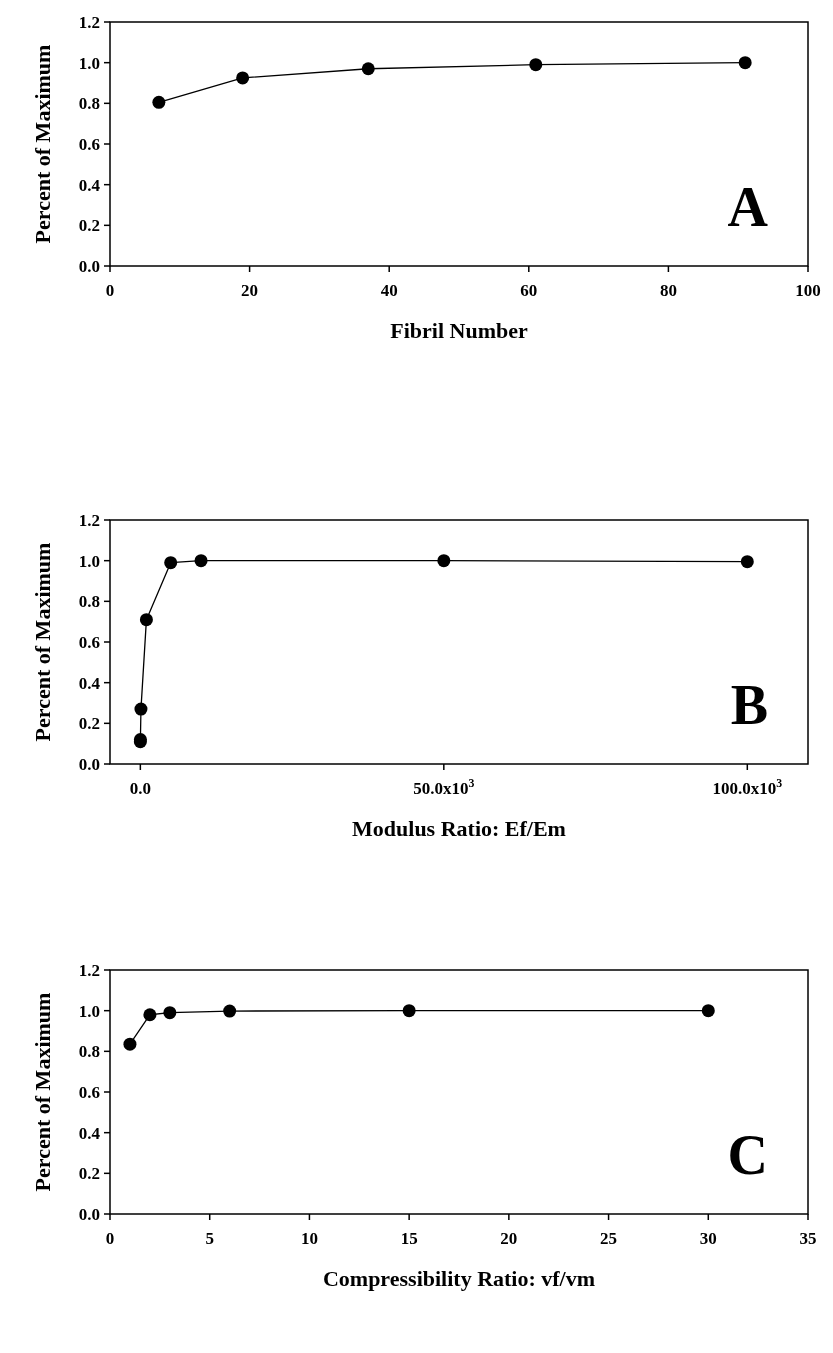  Describe the element at coordinates (209, 1238) in the screenshot. I see `x-tick-label: 5` at that location.